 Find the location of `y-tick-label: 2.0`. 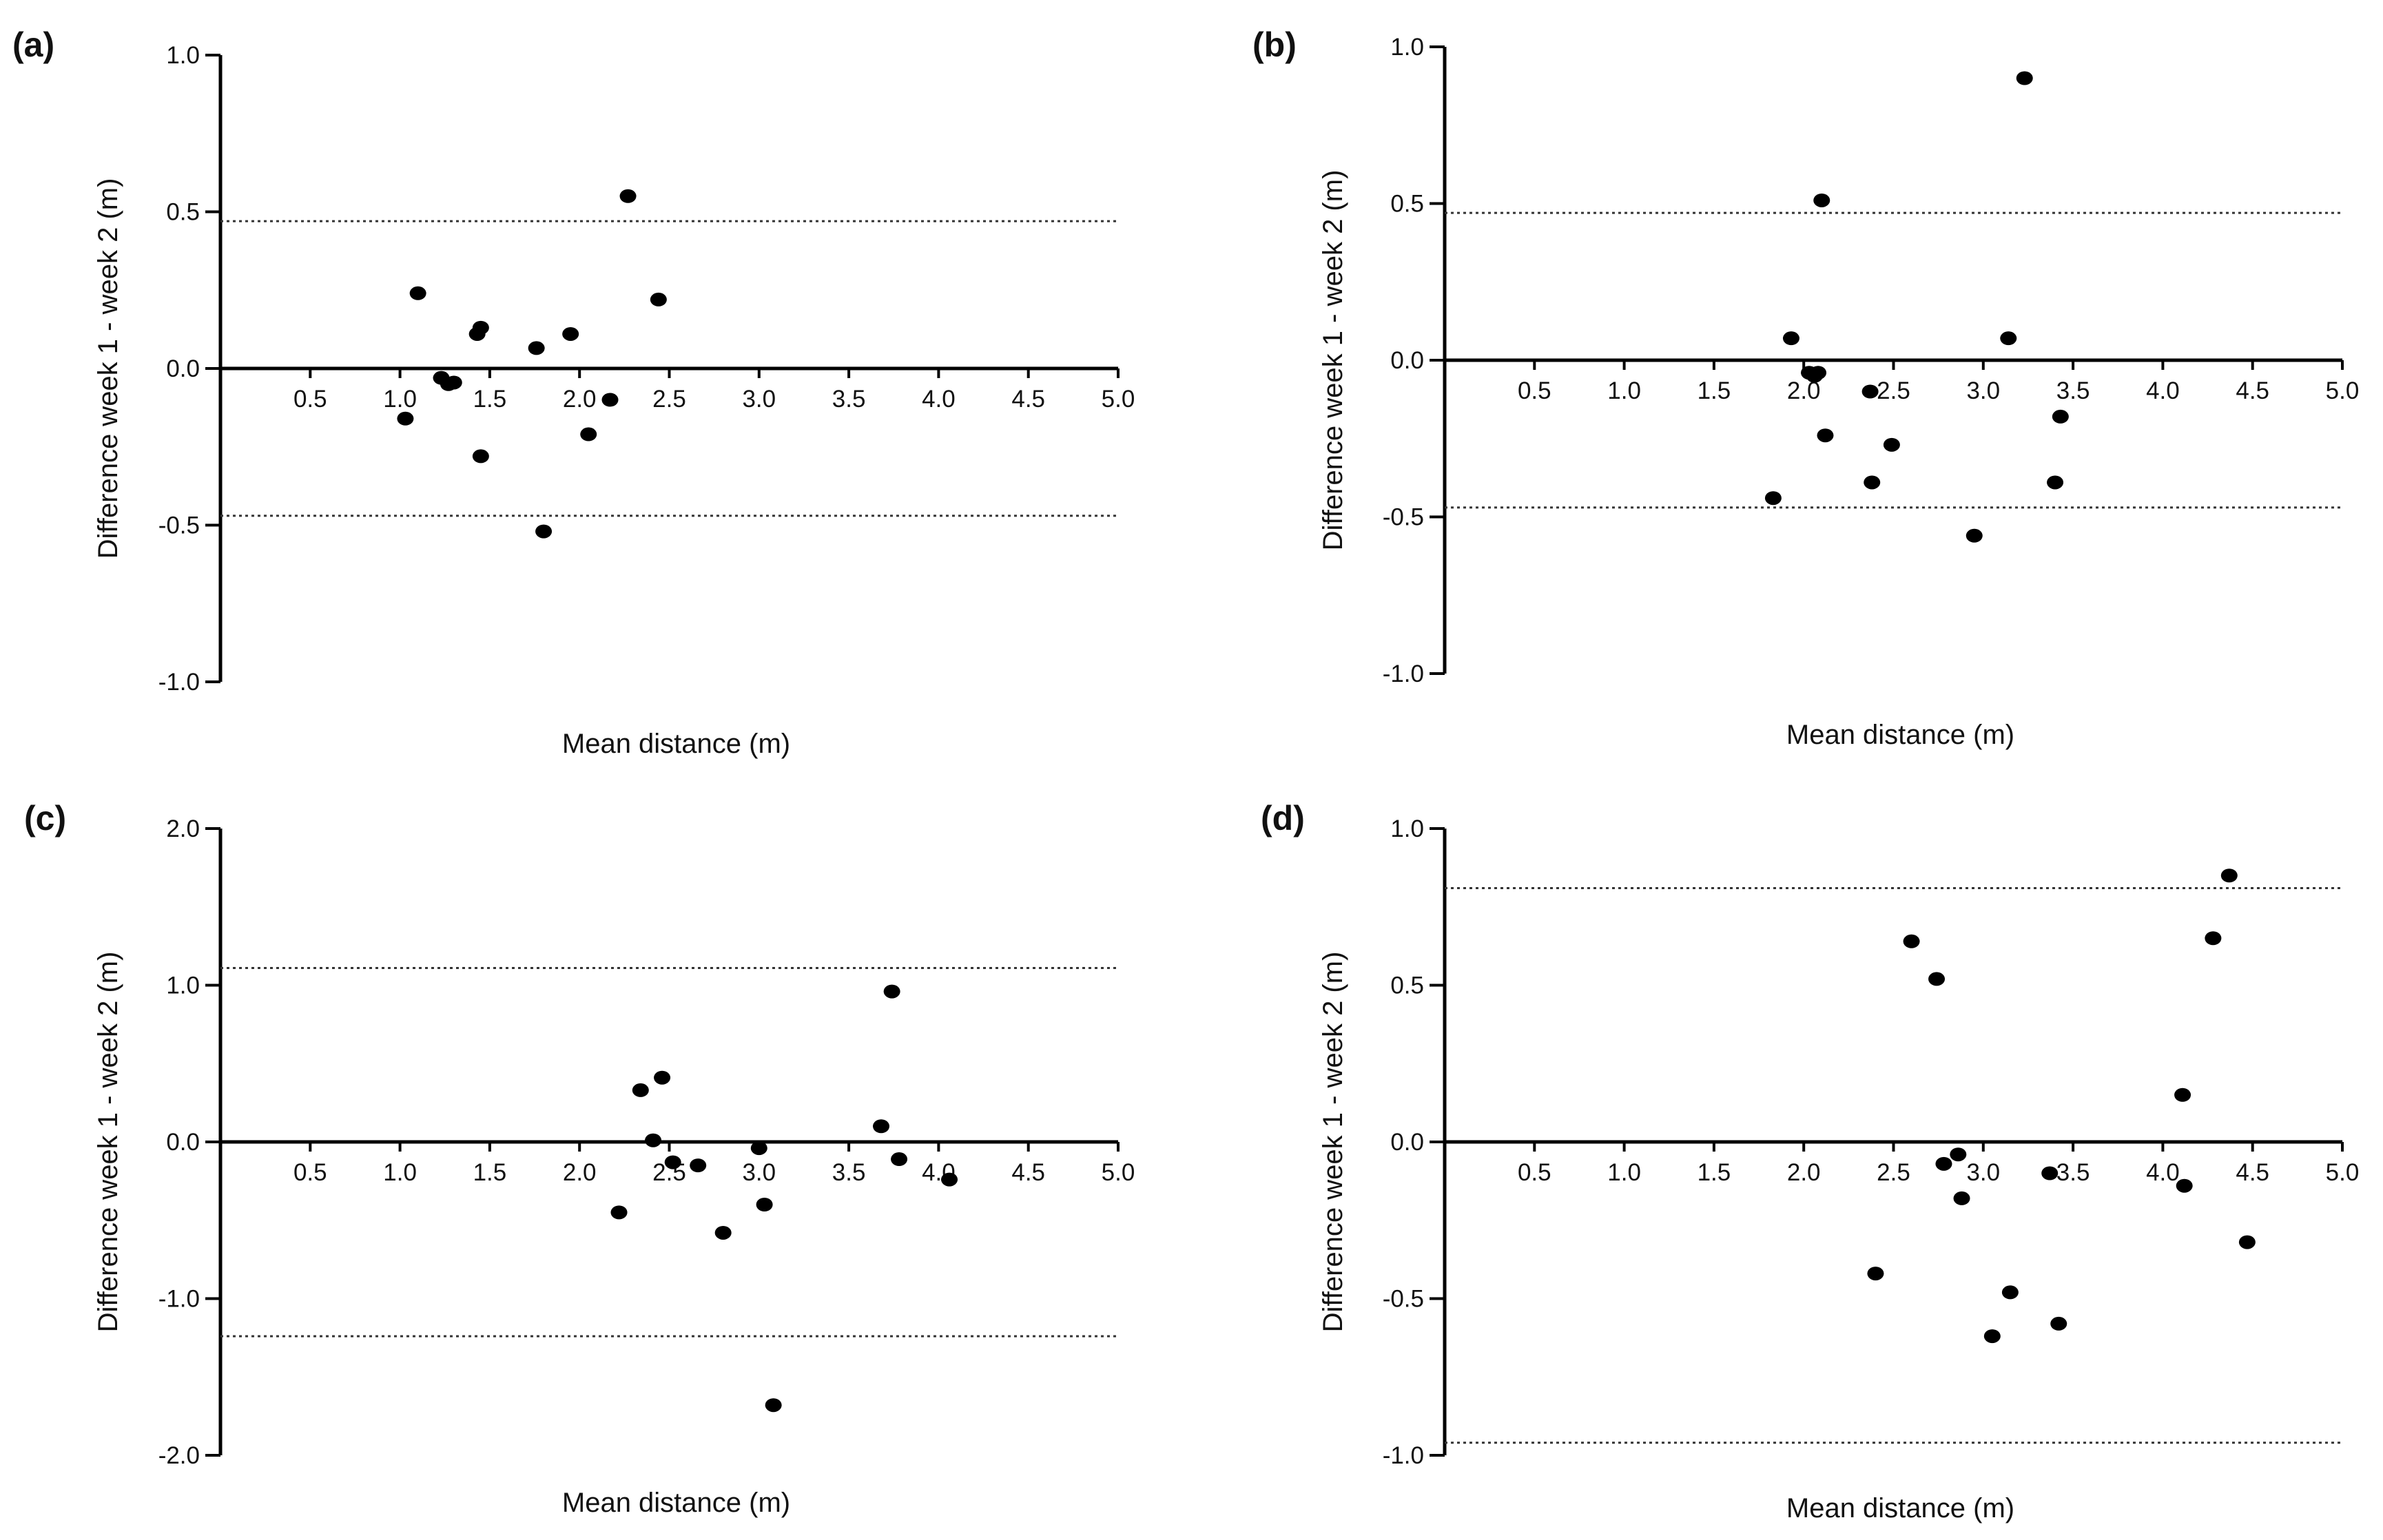

y-tick-label: 2.0 is located at coordinates (183, 828).